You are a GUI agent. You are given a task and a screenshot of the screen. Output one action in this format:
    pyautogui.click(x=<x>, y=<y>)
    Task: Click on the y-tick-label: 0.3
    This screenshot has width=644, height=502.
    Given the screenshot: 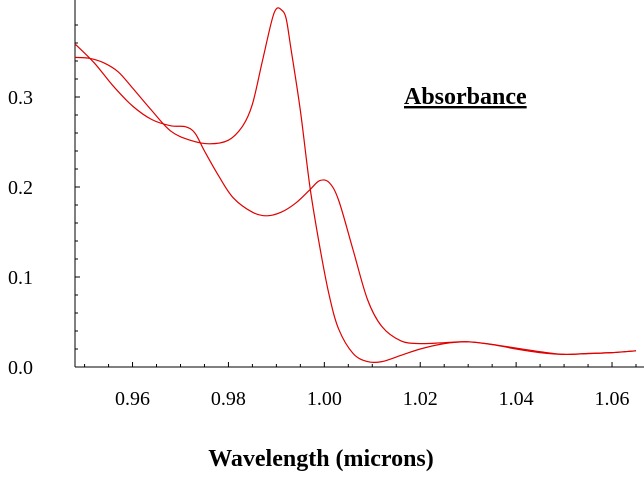 What is the action you would take?
    pyautogui.click(x=20, y=98)
    